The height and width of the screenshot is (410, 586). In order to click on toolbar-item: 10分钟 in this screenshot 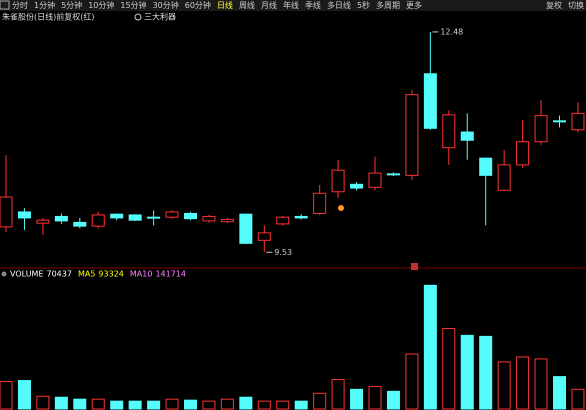, I will do `click(101, 5)`.